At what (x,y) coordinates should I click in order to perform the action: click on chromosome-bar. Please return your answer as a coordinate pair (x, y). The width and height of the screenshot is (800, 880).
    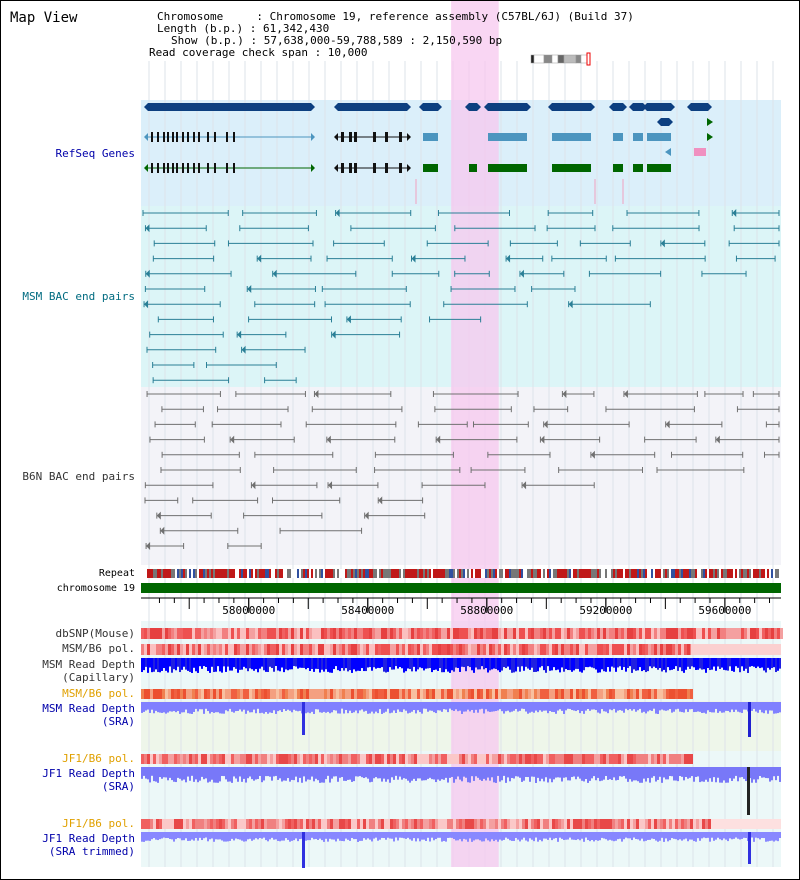
    Looking at the image, I should click on (461, 588).